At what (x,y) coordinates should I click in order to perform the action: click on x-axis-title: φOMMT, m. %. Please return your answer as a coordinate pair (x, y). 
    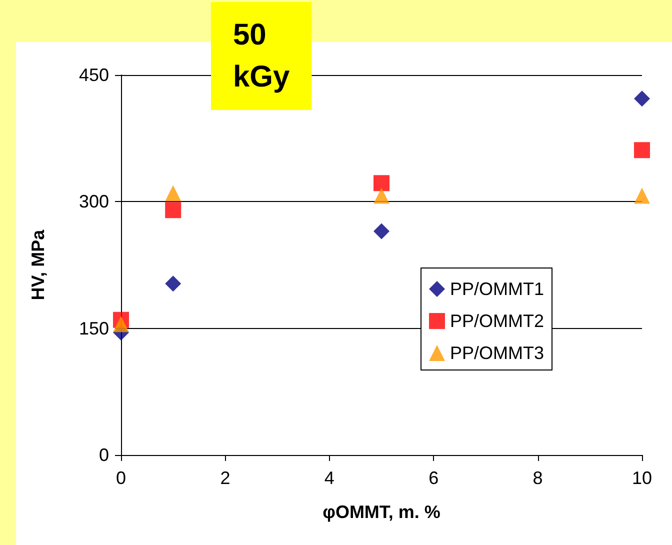
    Looking at the image, I should click on (381, 512).